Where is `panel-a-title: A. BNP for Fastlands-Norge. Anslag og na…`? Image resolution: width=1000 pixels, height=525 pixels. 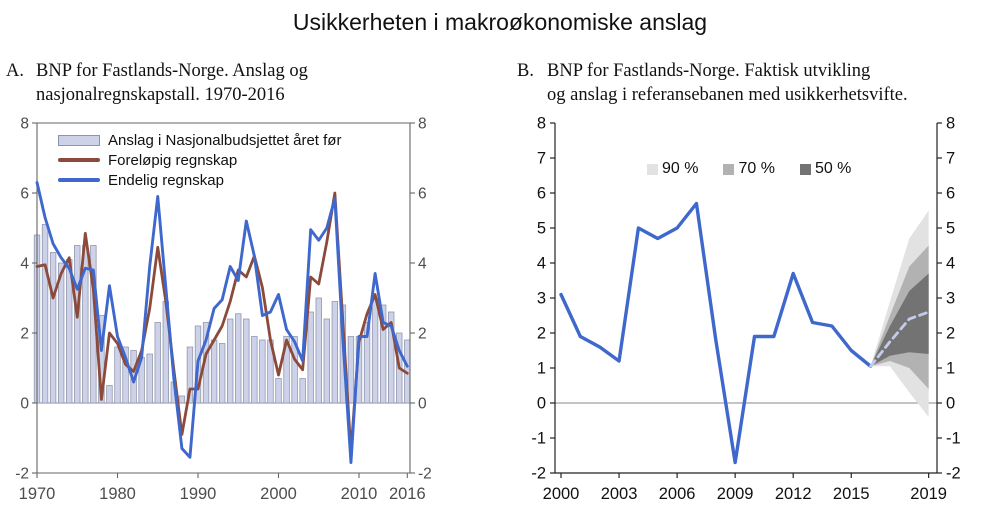
panel-a-title: A. BNP for Fastlands-Norge. Anslag og na… is located at coordinates (206, 83).